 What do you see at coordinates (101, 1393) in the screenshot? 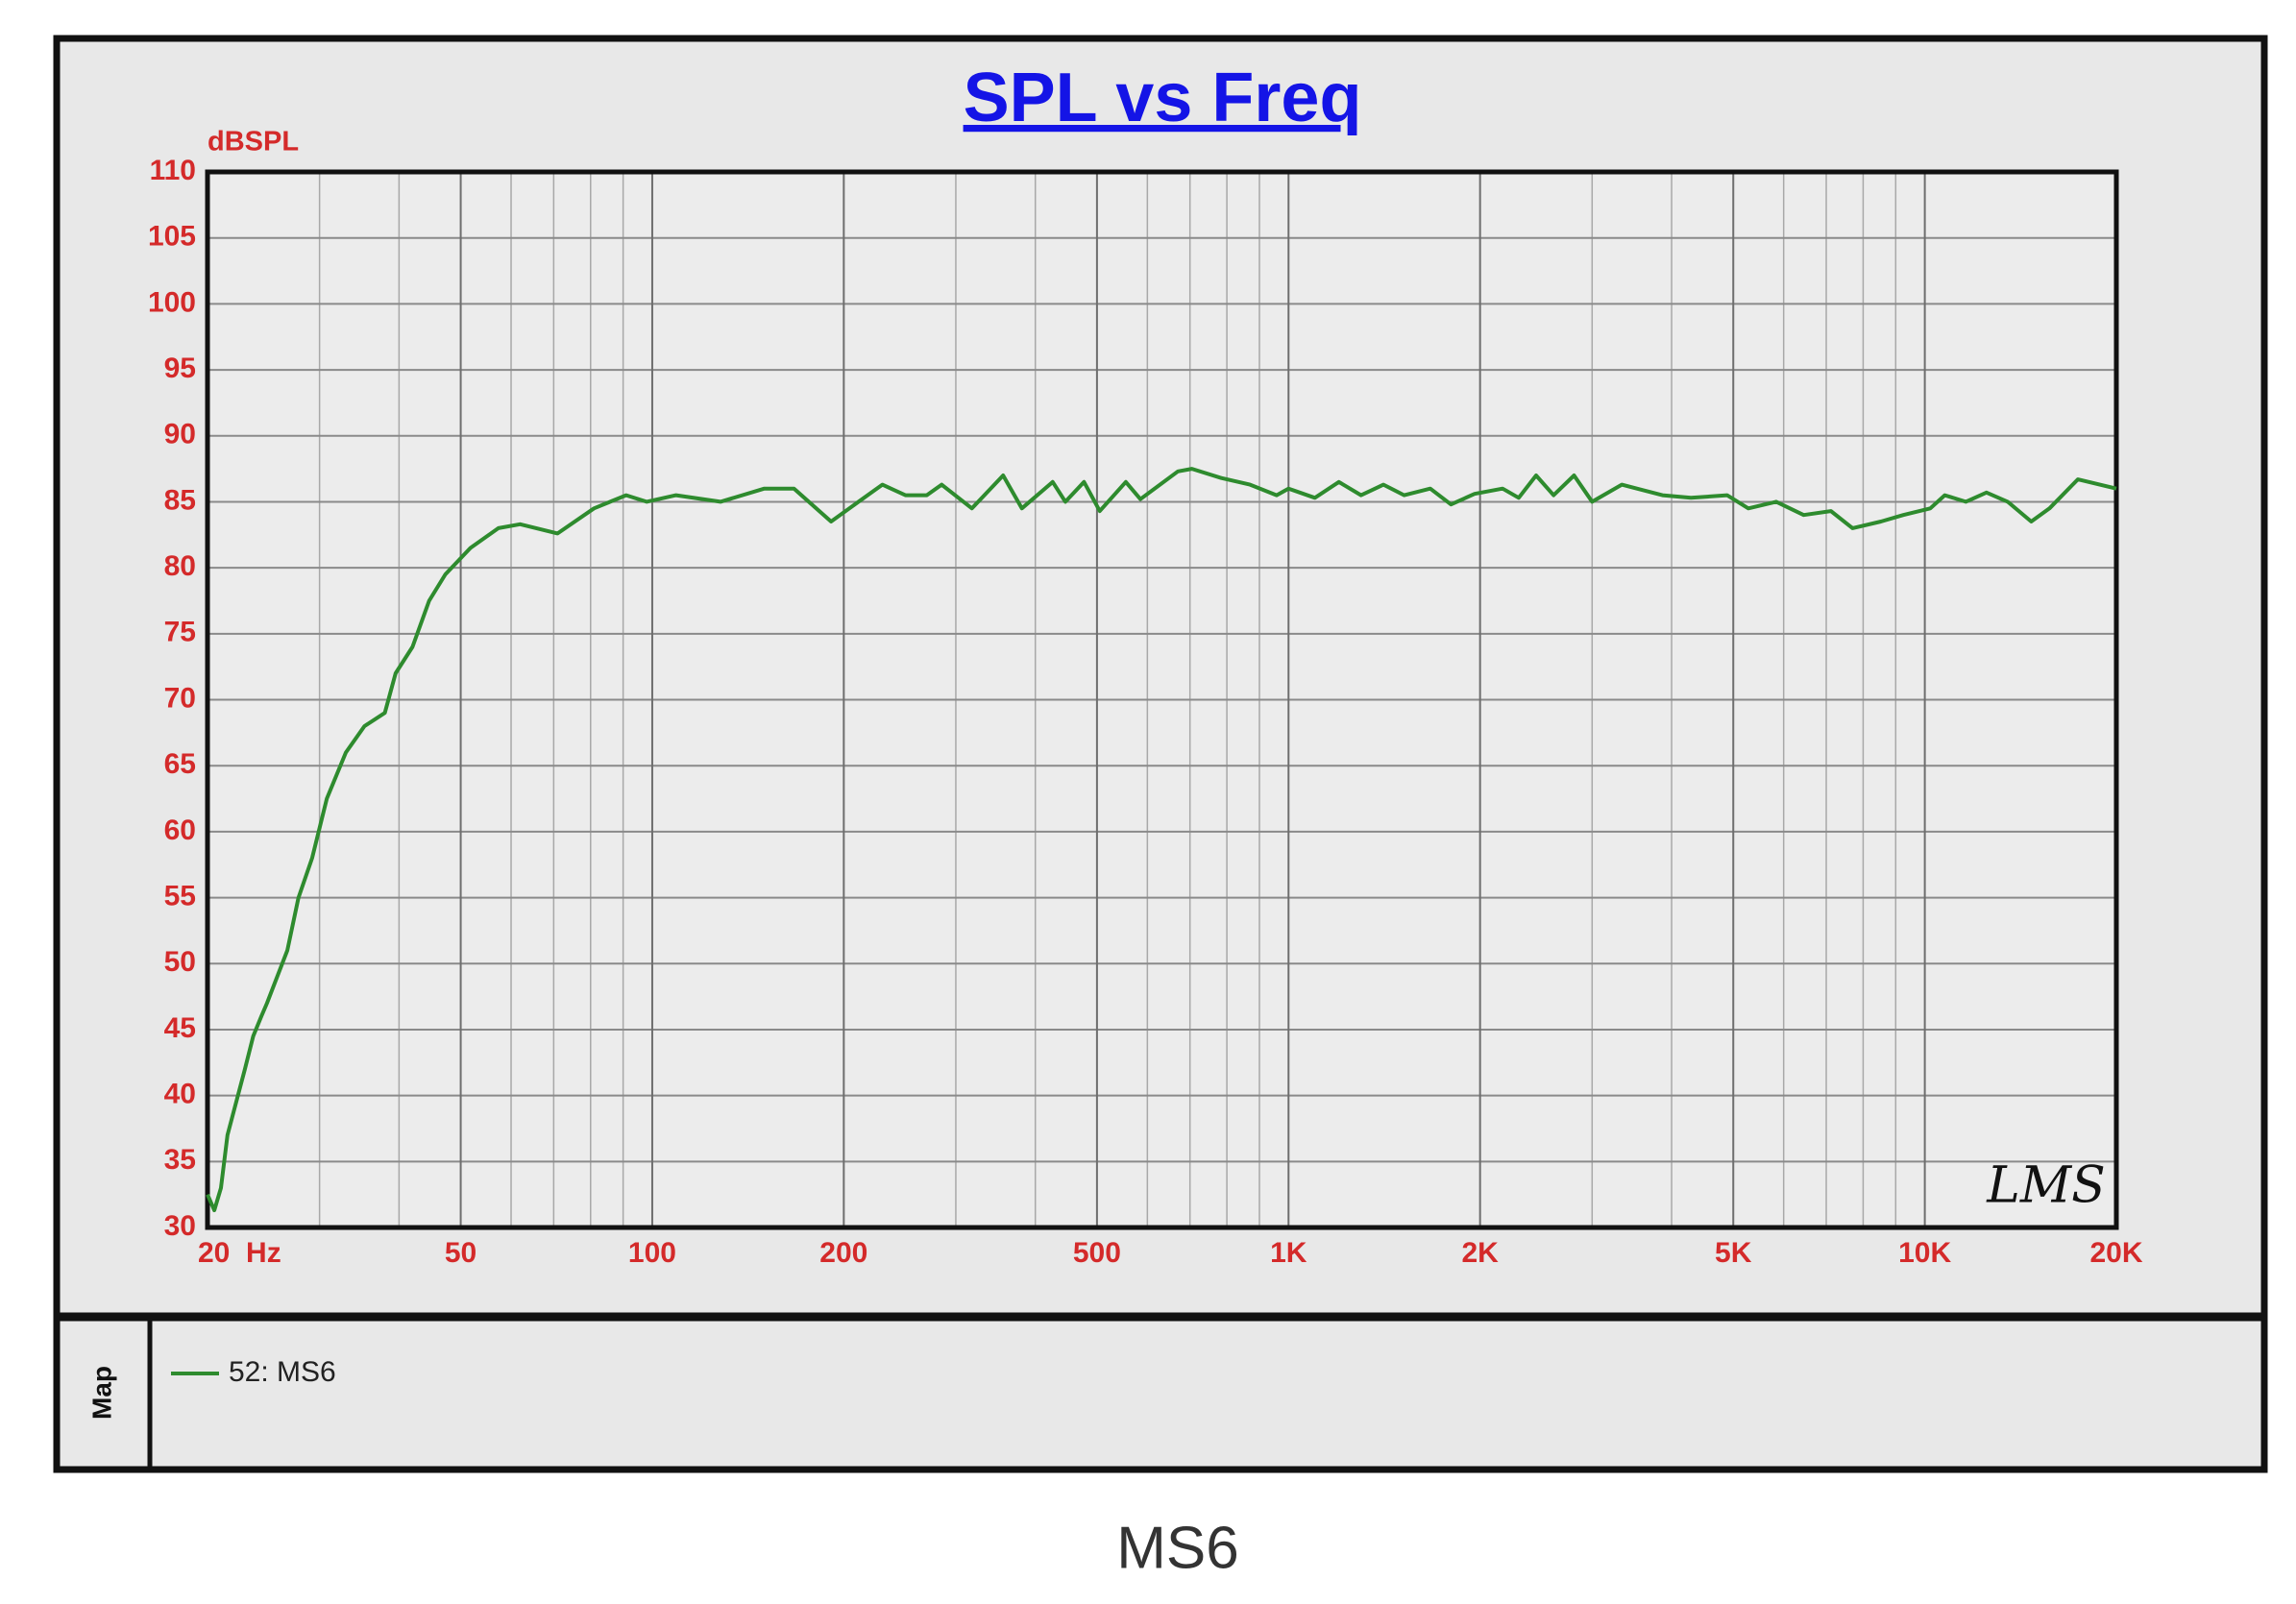
I see `legend-title: Map` at bounding box center [101, 1393].